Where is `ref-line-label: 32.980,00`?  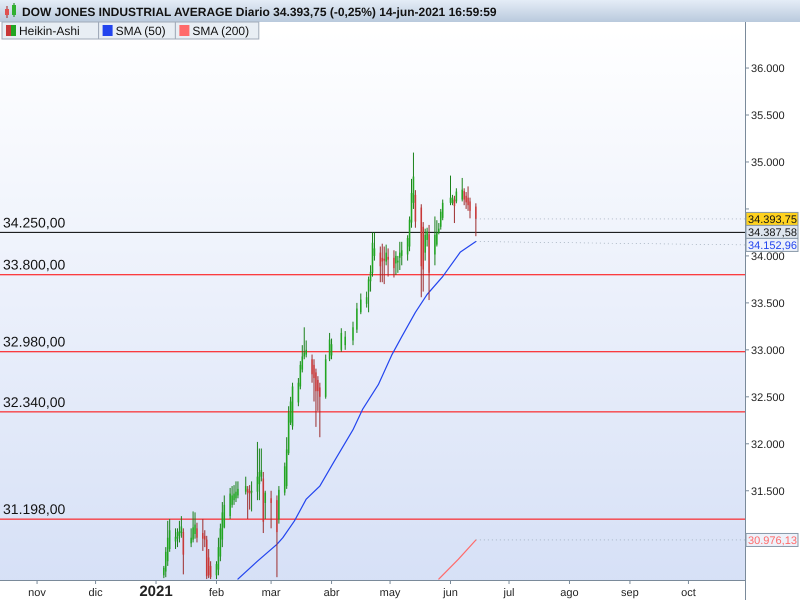 ref-line-label: 32.980,00 is located at coordinates (34, 342).